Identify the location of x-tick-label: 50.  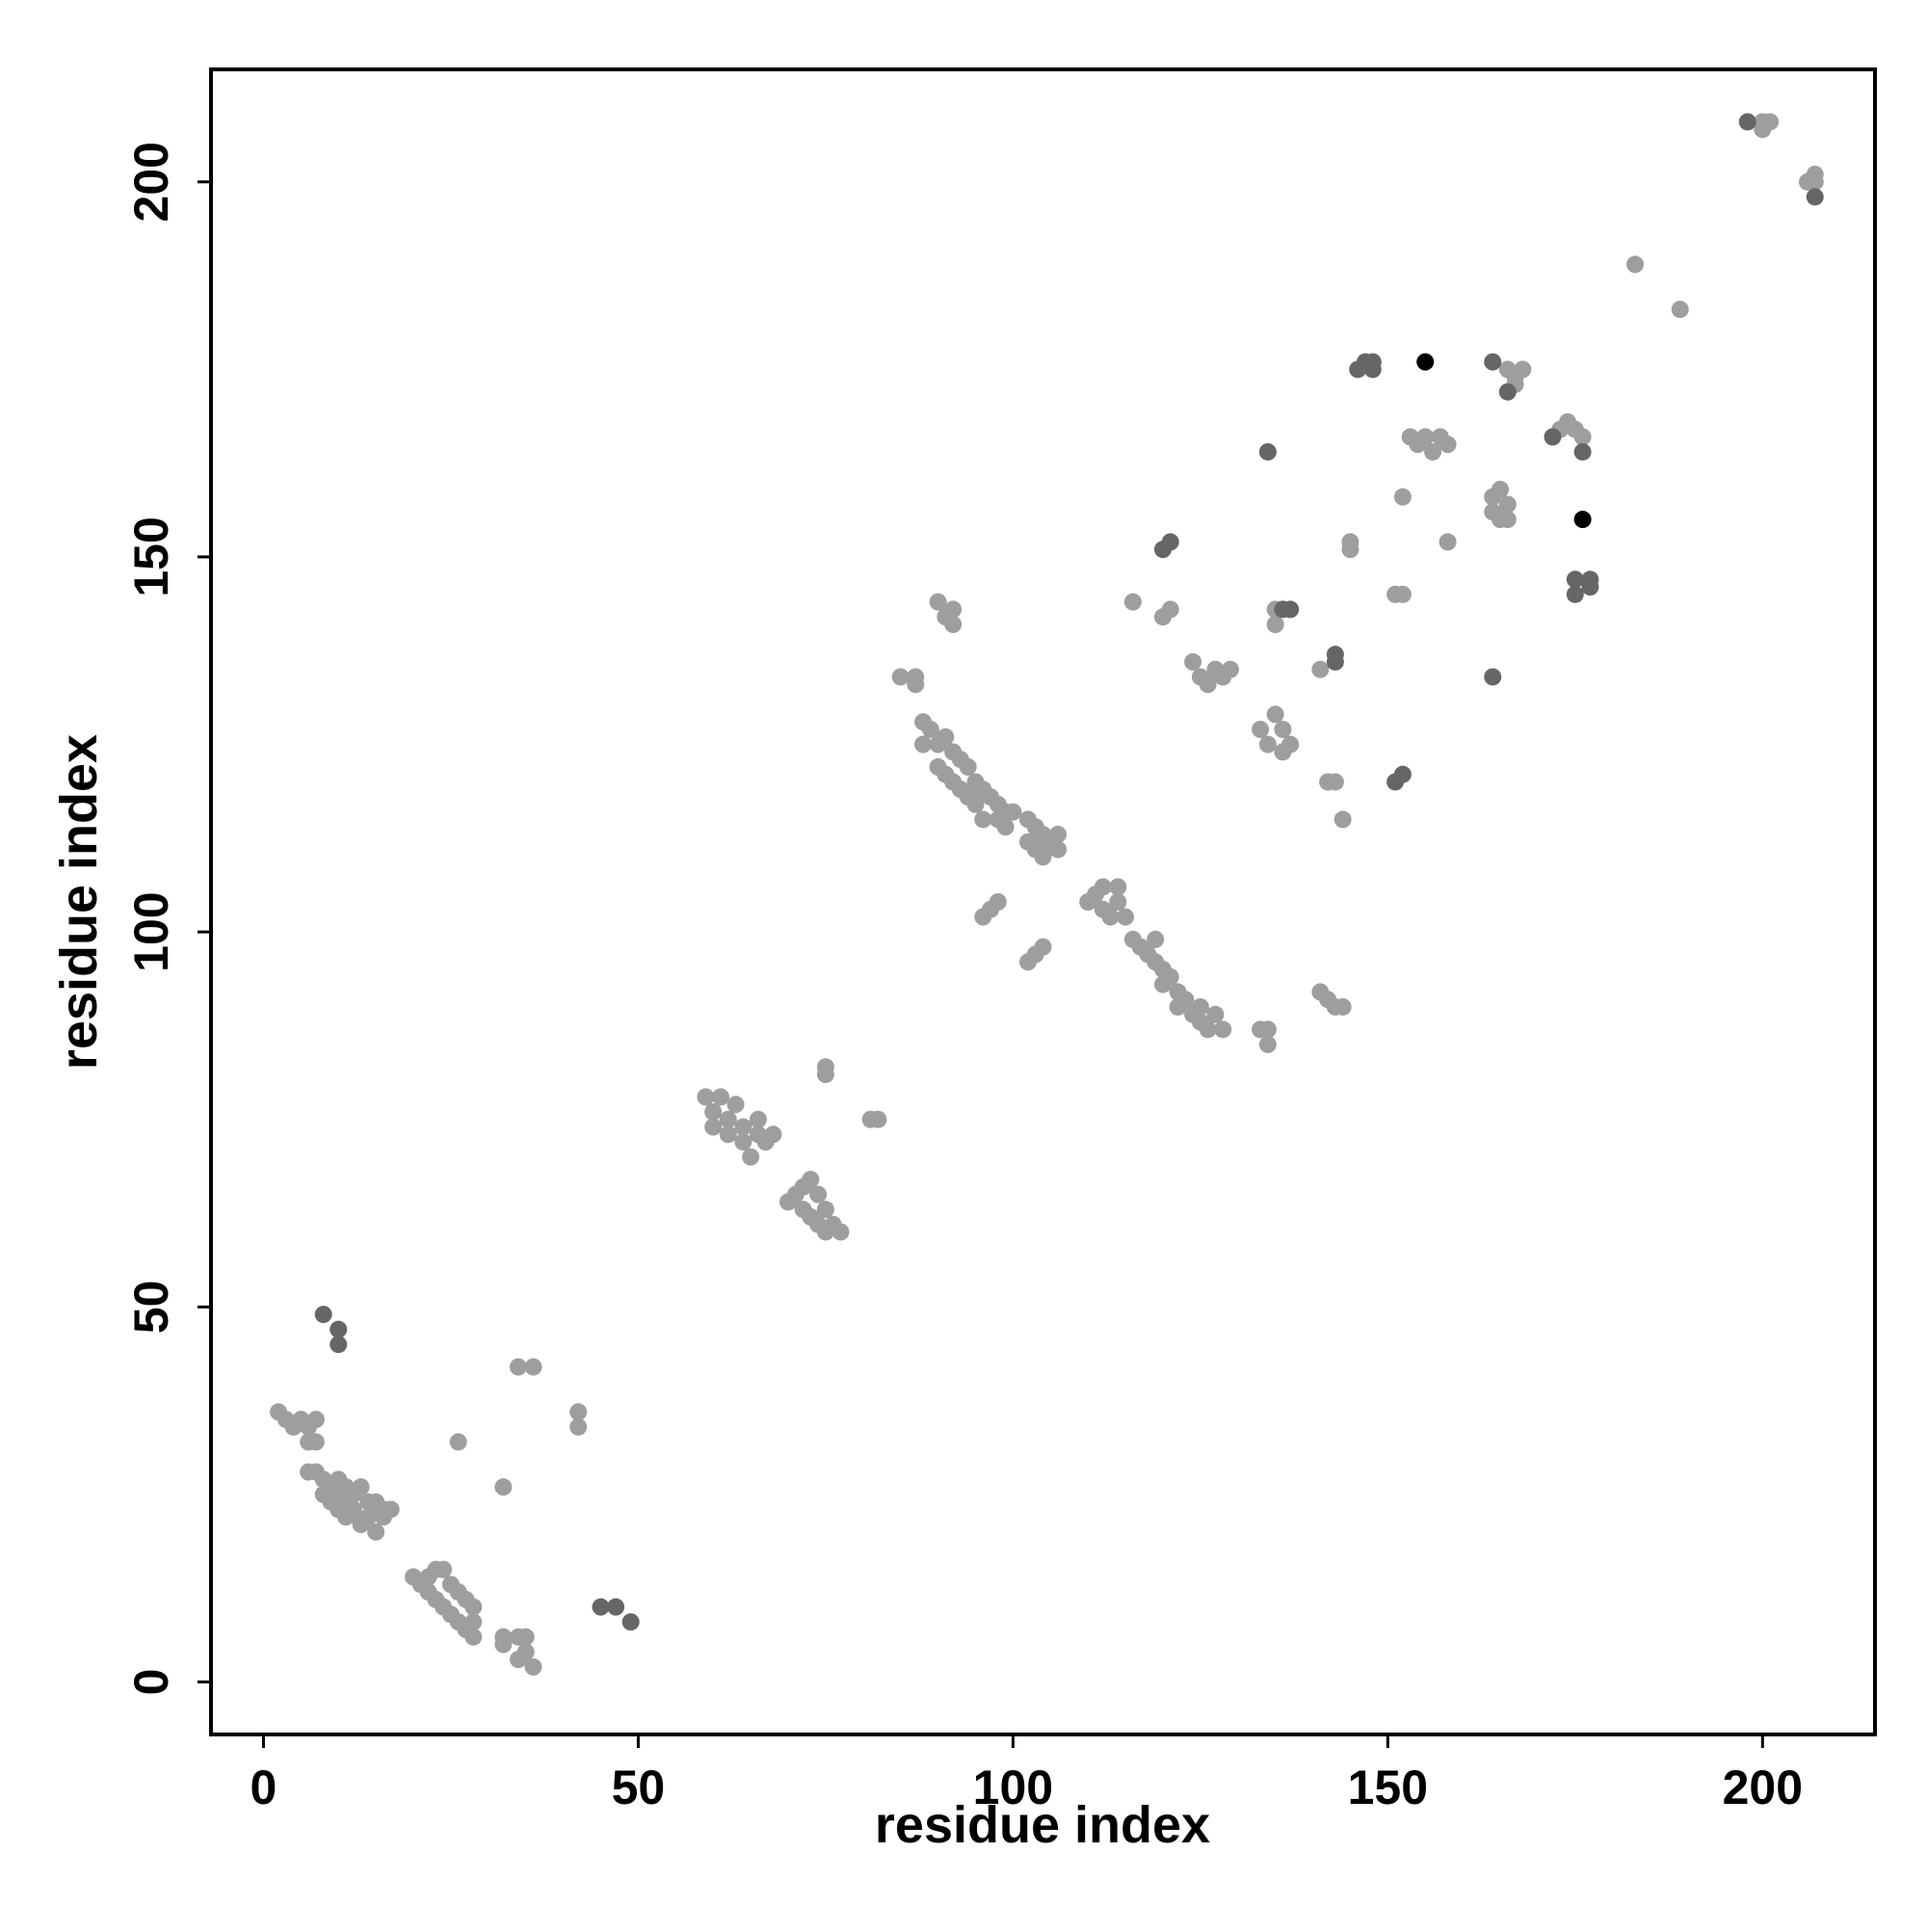
(639, 1787).